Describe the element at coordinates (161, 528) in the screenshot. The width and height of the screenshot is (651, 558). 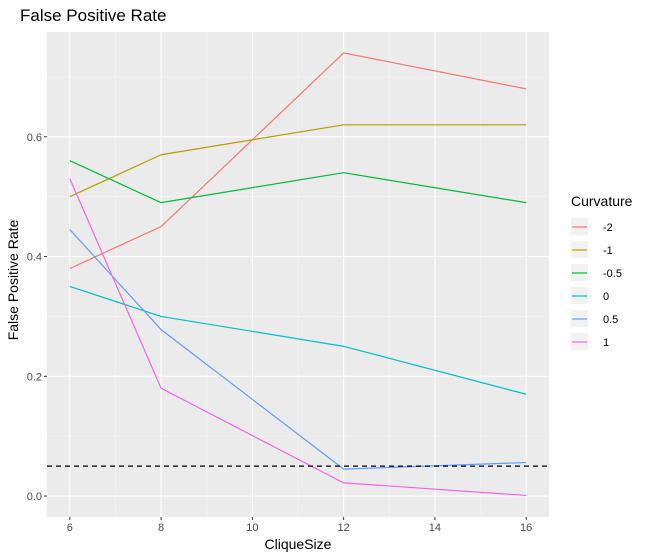
I see `x-tick-label: 8` at that location.